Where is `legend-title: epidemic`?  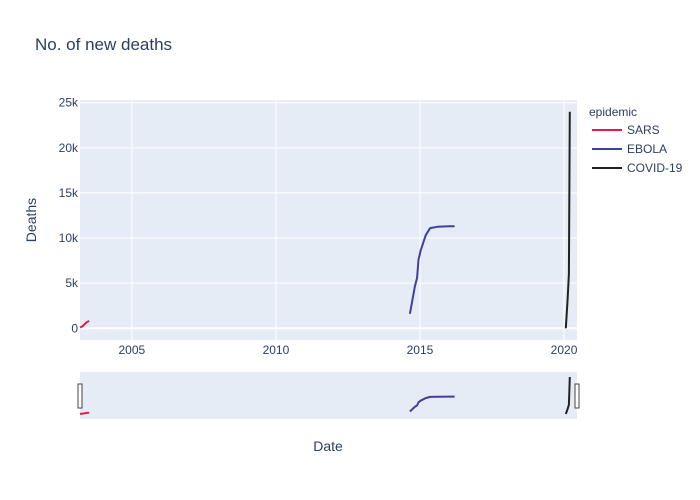
legend-title: epidemic is located at coordinates (613, 112).